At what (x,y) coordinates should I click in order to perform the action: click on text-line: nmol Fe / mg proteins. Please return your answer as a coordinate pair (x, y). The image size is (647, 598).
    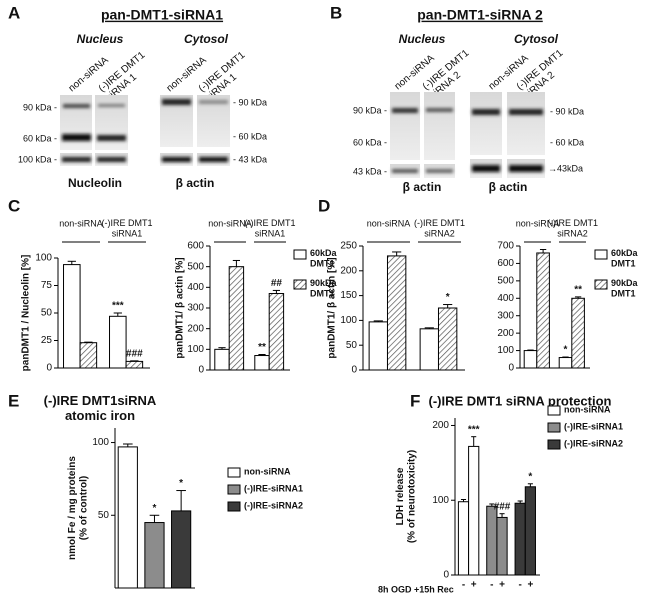
    Looking at the image, I should click on (72, 508).